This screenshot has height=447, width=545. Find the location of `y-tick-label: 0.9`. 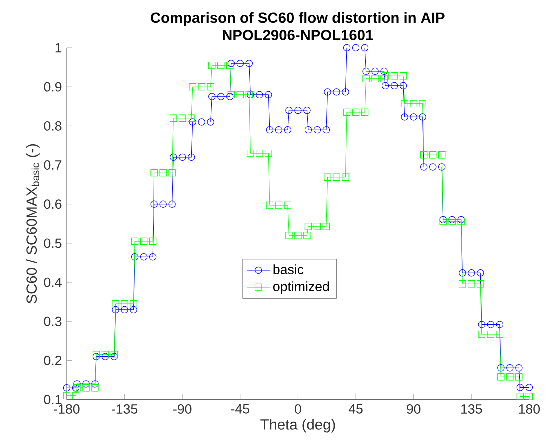

y-tick-label: 0.9 is located at coordinates (53, 87).